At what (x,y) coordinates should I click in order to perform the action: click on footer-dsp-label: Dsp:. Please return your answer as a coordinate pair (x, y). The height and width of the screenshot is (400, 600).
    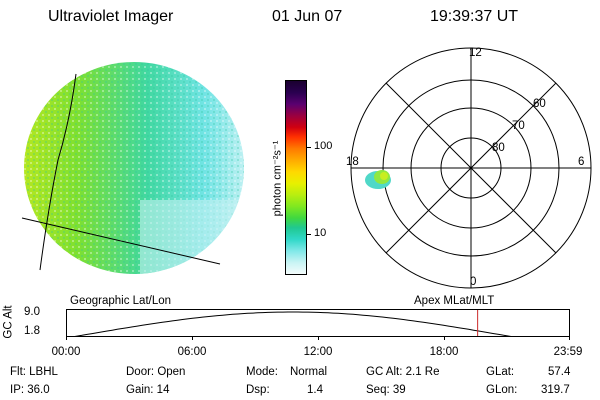
    Looking at the image, I should click on (258, 390).